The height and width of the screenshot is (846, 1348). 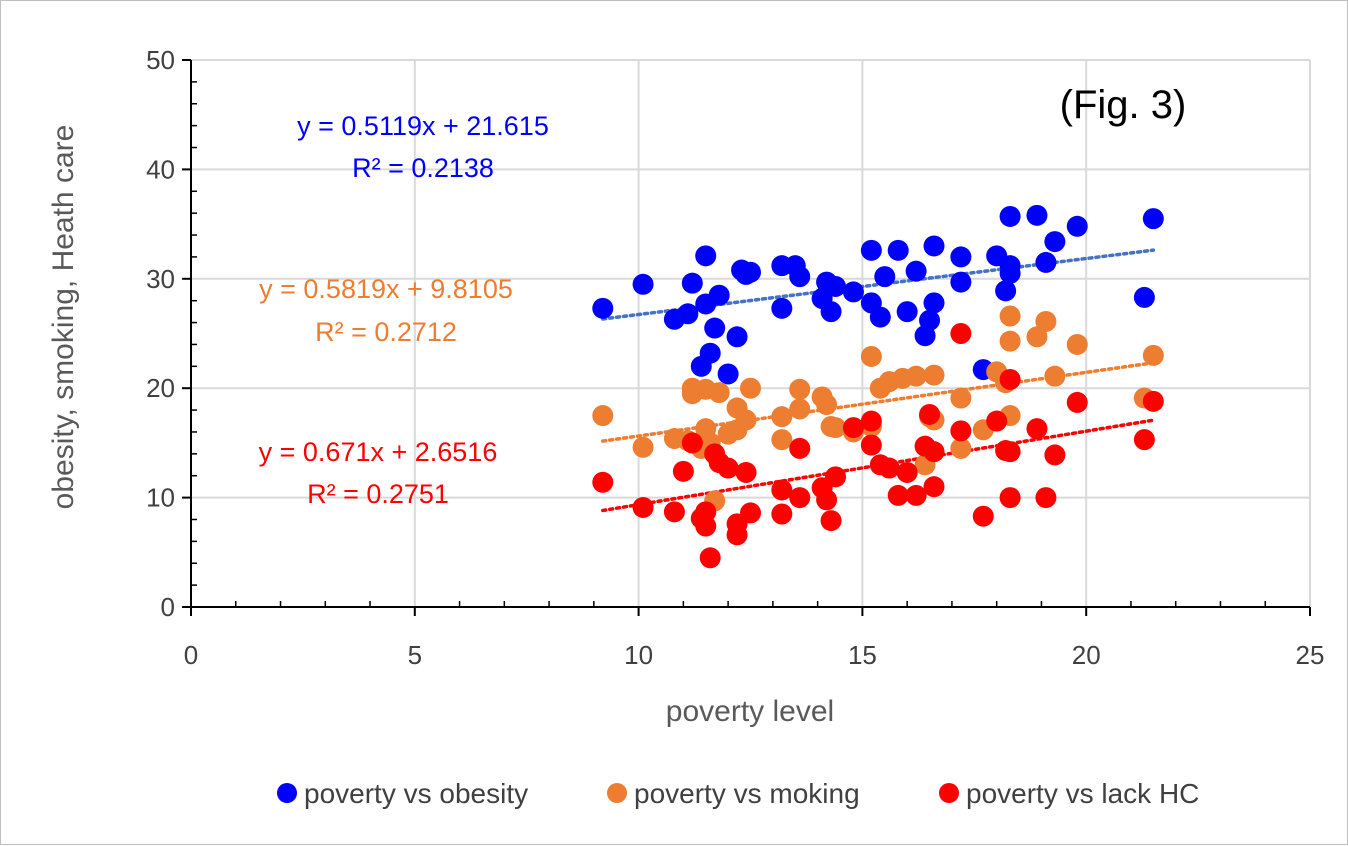 I want to click on x-tick-labels: 0 5 10 15 20 25, so click(x=754, y=655).